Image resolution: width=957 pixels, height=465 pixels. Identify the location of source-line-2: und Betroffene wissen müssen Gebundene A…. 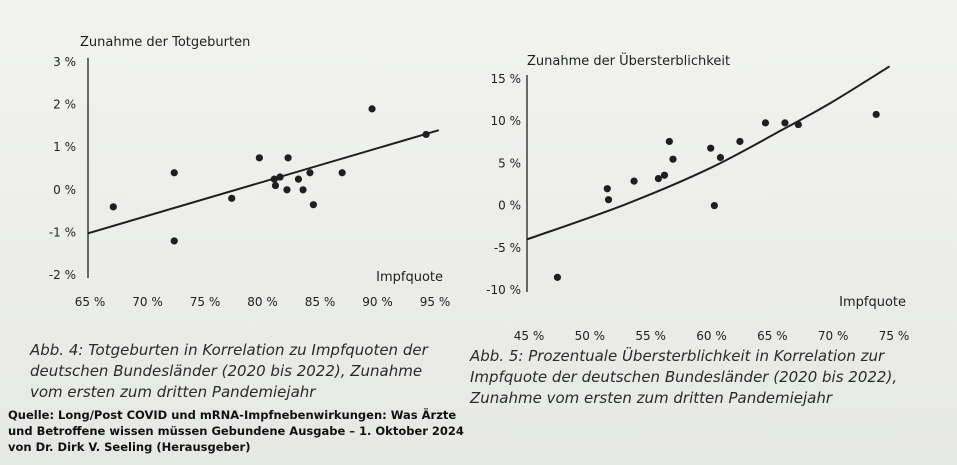
(236, 431).